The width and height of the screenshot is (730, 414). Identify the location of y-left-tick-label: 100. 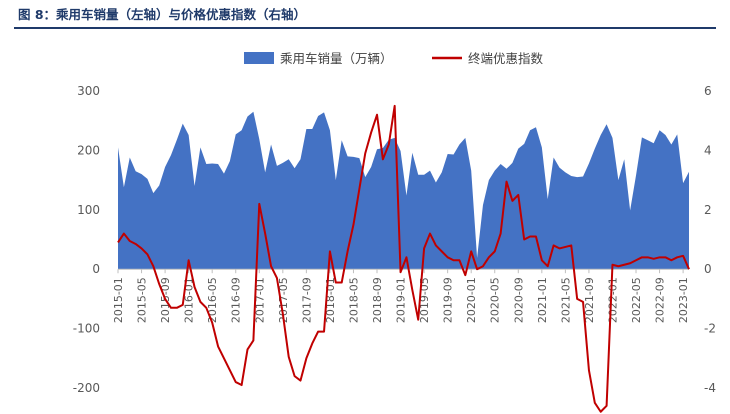
(88, 210).